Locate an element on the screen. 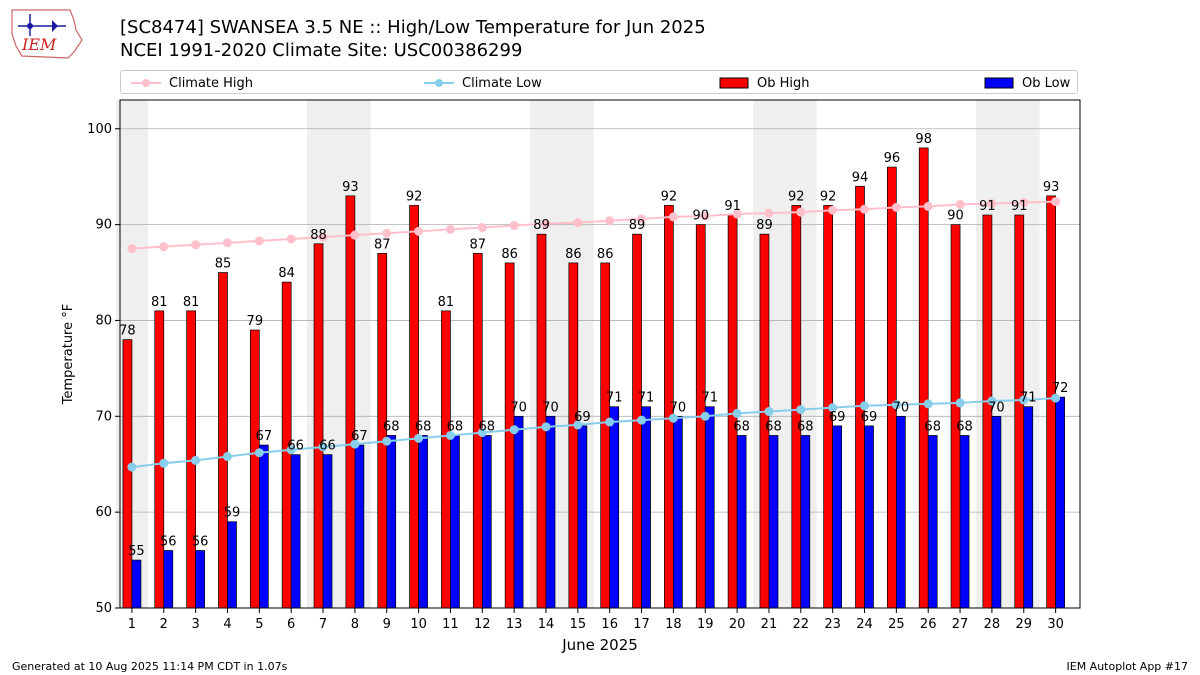 The width and height of the screenshot is (1200, 675). ob-high-value-label: 84 is located at coordinates (286, 273).